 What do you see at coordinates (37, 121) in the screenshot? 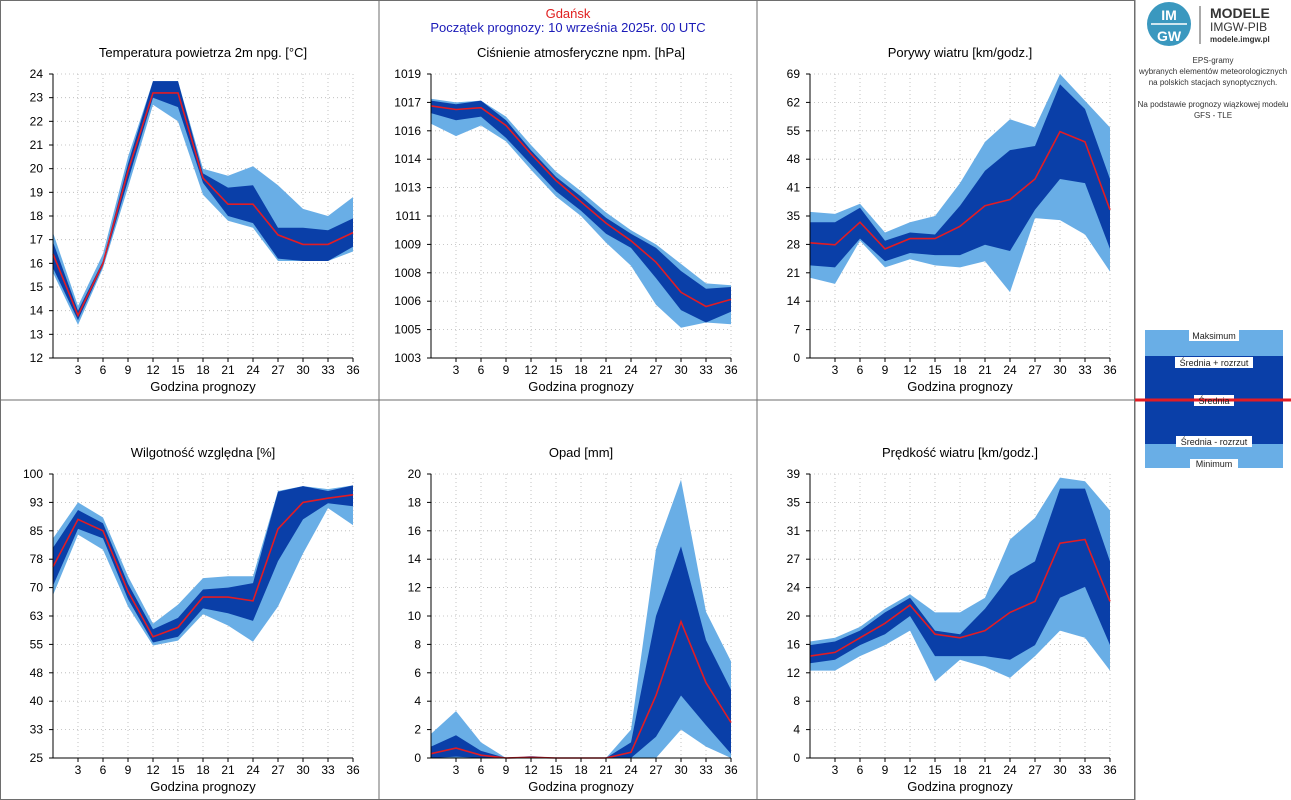
I see `y-tick-label: 22` at bounding box center [37, 121].